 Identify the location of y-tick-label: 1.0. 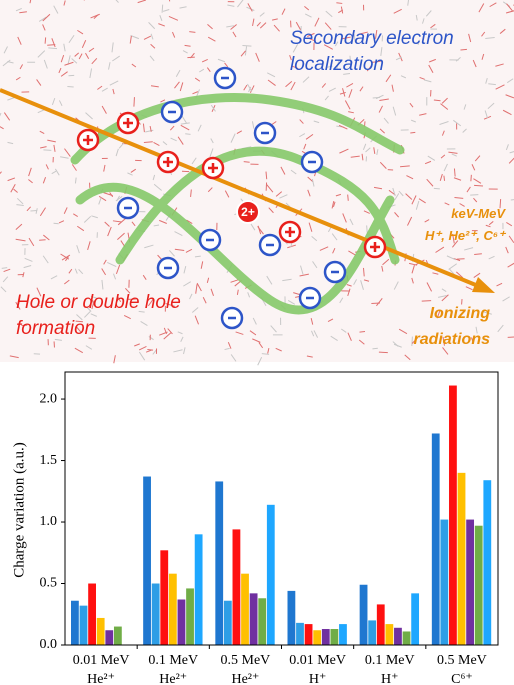
(49, 521).